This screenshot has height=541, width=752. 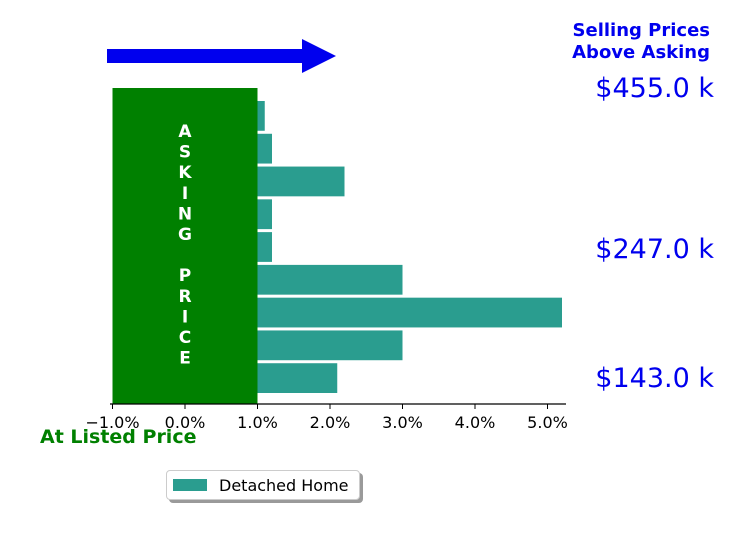 What do you see at coordinates (185, 276) in the screenshot?
I see `asking-price-letter: P` at bounding box center [185, 276].